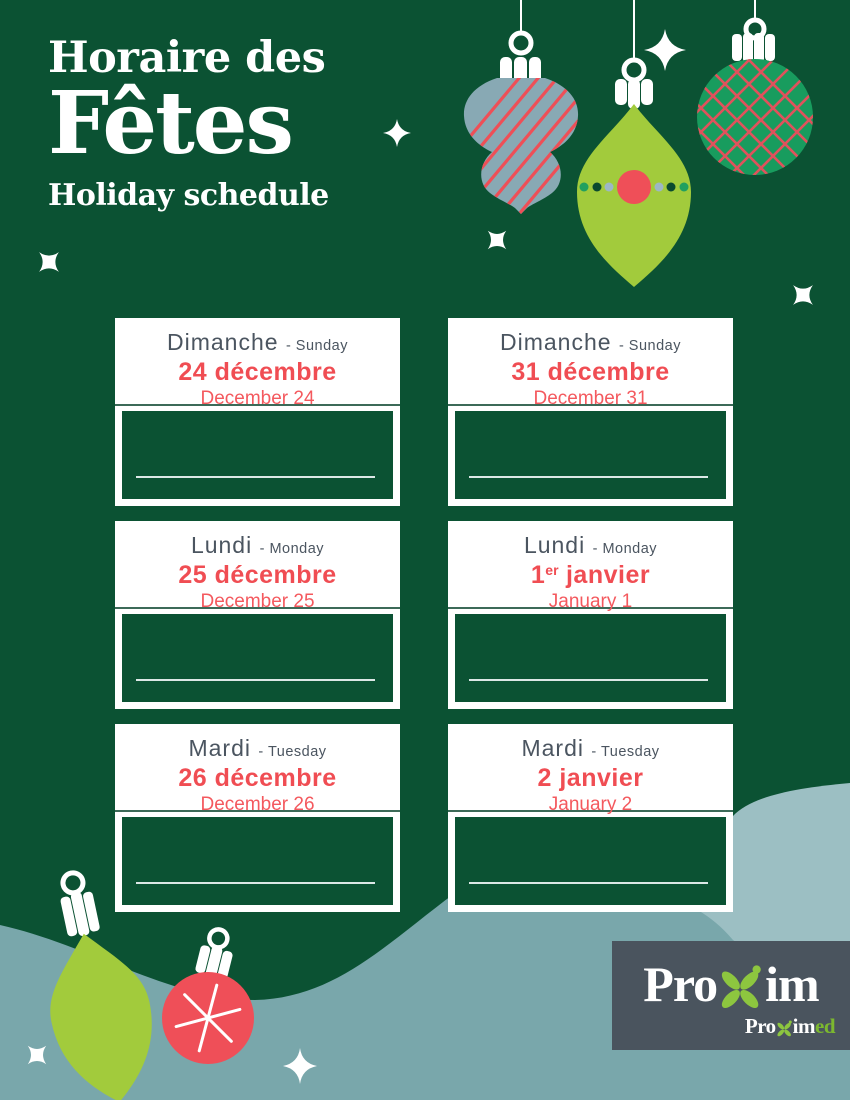 The width and height of the screenshot is (850, 1100). What do you see at coordinates (784, 1028) in the screenshot?
I see `proximed-x-icon` at bounding box center [784, 1028].